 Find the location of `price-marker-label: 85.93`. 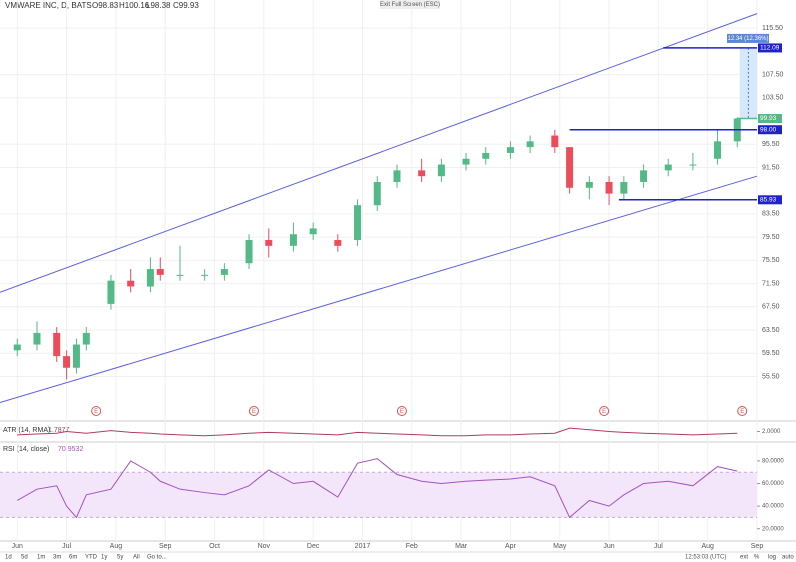

price-marker-label: 85.93 is located at coordinates (768, 200).